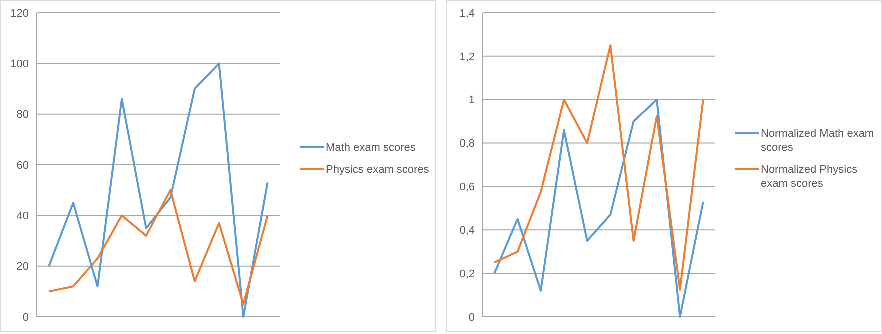 The width and height of the screenshot is (882, 334). What do you see at coordinates (19, 14) in the screenshot?
I see `y-tick-label: 120` at bounding box center [19, 14].